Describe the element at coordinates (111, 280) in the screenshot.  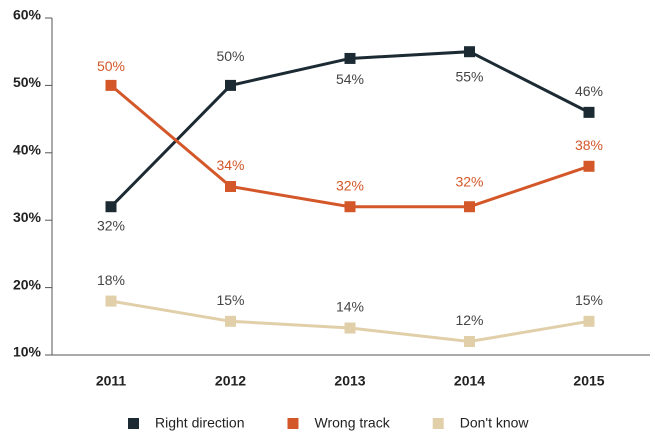
I see `data-label: 18%` at that location.